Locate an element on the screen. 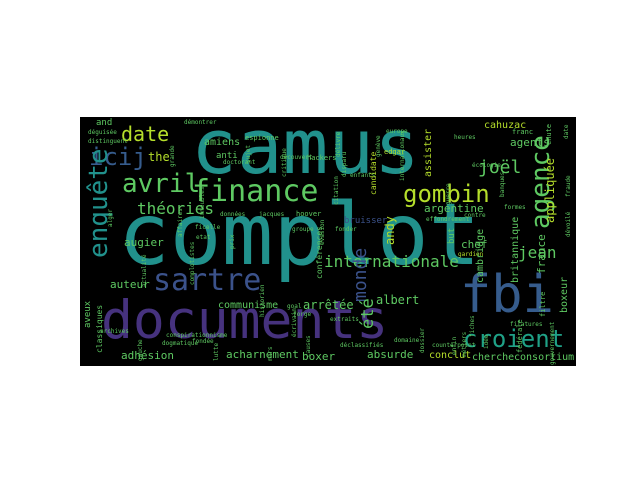 This screenshot has height=480, width=640. word-france: france is located at coordinates (541, 254).